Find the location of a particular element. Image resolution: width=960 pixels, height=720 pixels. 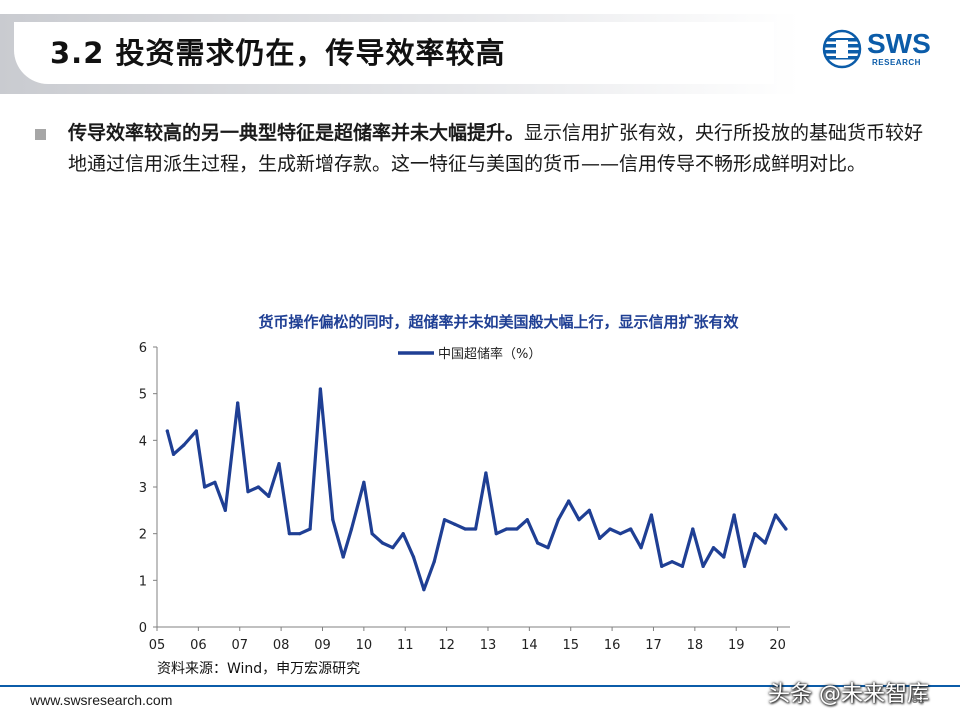

footer-url: www.swsresearch.com is located at coordinates (101, 700).